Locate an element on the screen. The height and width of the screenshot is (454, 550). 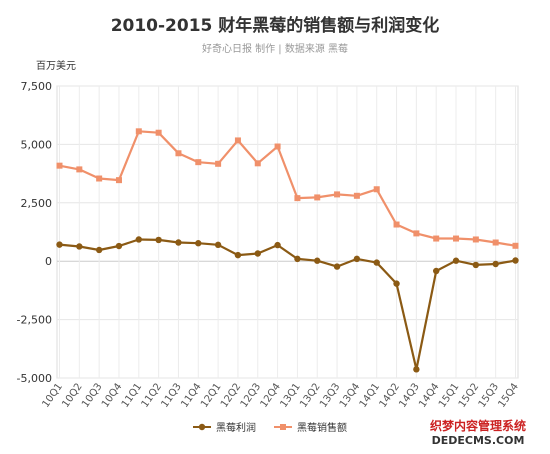
x-tick-label: 14Q4 is located at coordinates (429, 395).